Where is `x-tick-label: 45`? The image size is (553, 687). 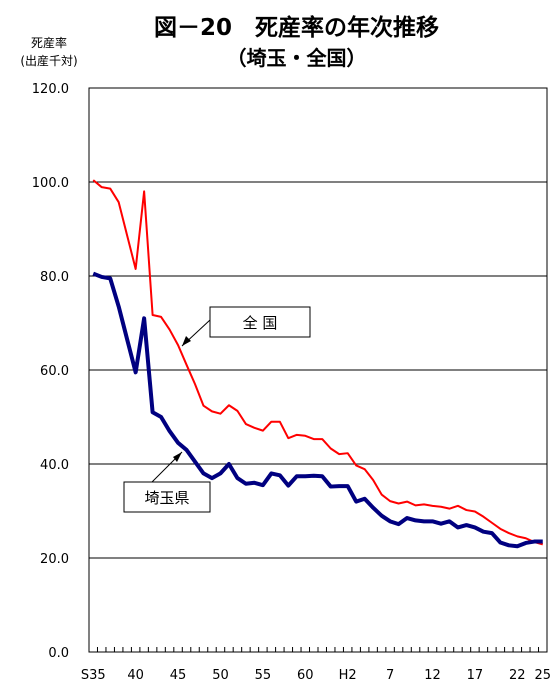
x-tick-label: 45 is located at coordinates (178, 675).